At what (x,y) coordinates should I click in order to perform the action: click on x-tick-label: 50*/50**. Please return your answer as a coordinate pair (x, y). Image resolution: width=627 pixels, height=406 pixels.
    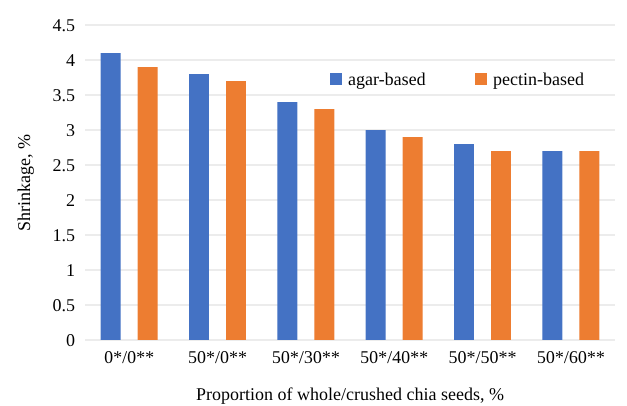
    Looking at the image, I should click on (482, 356).